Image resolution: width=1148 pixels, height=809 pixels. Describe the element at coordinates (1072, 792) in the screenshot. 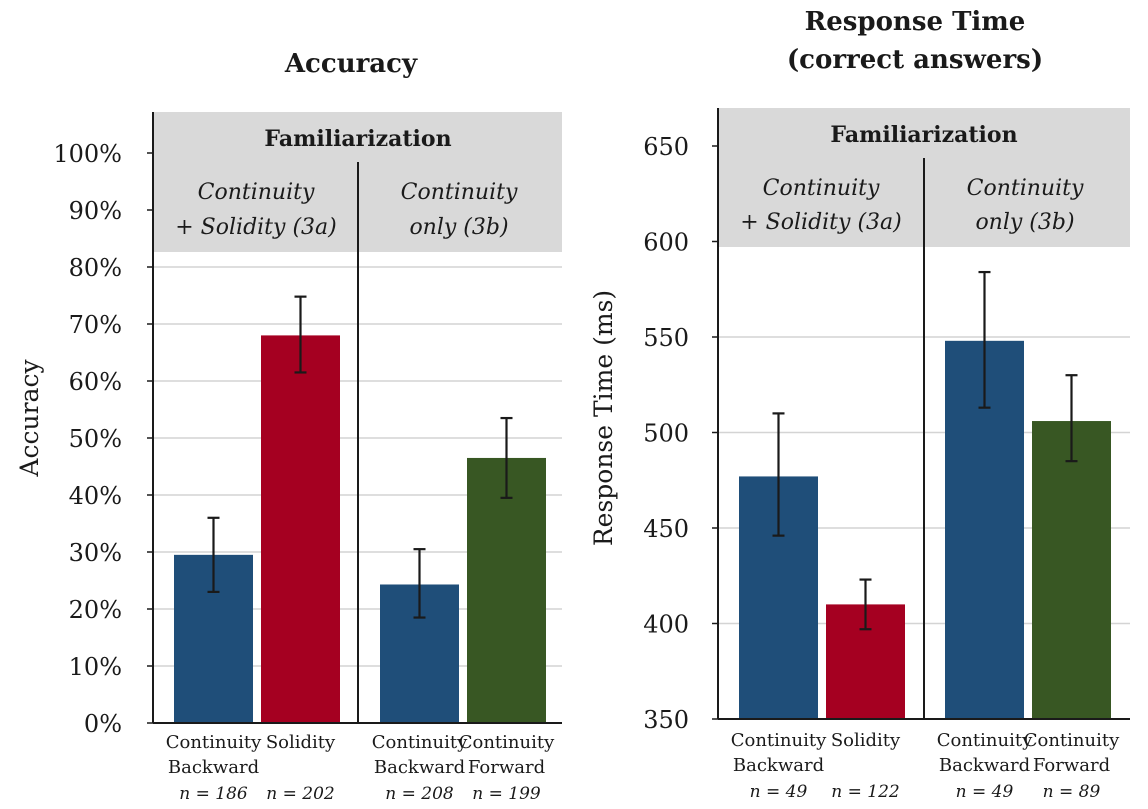

I see `sample-size-label: n = 89` at that location.